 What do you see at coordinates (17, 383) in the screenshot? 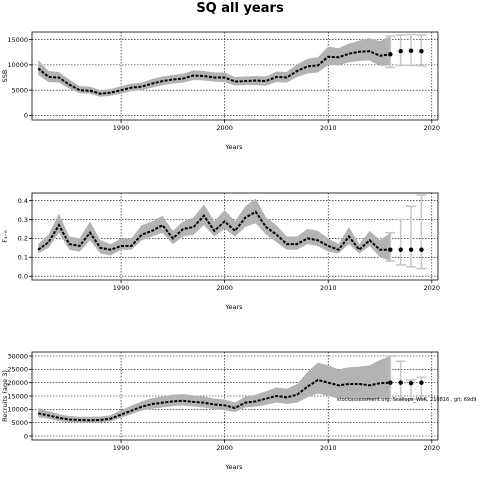
I see `y-tick-label: 20000` at bounding box center [17, 383].